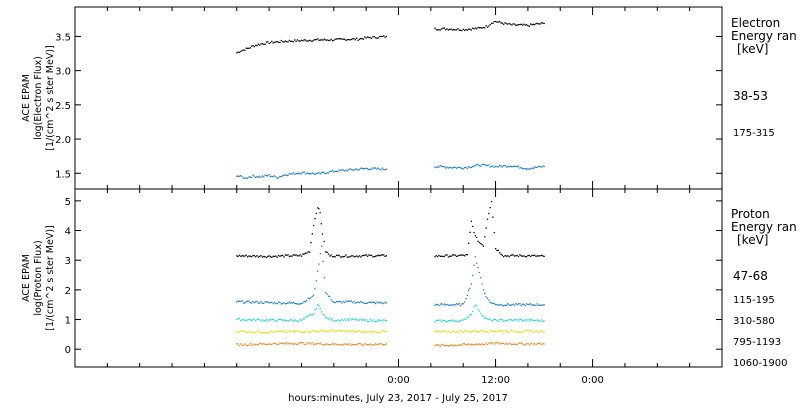  What do you see at coordinates (752, 240) in the screenshot?
I see `proton-legend-title-3: [keV]` at bounding box center [752, 240].